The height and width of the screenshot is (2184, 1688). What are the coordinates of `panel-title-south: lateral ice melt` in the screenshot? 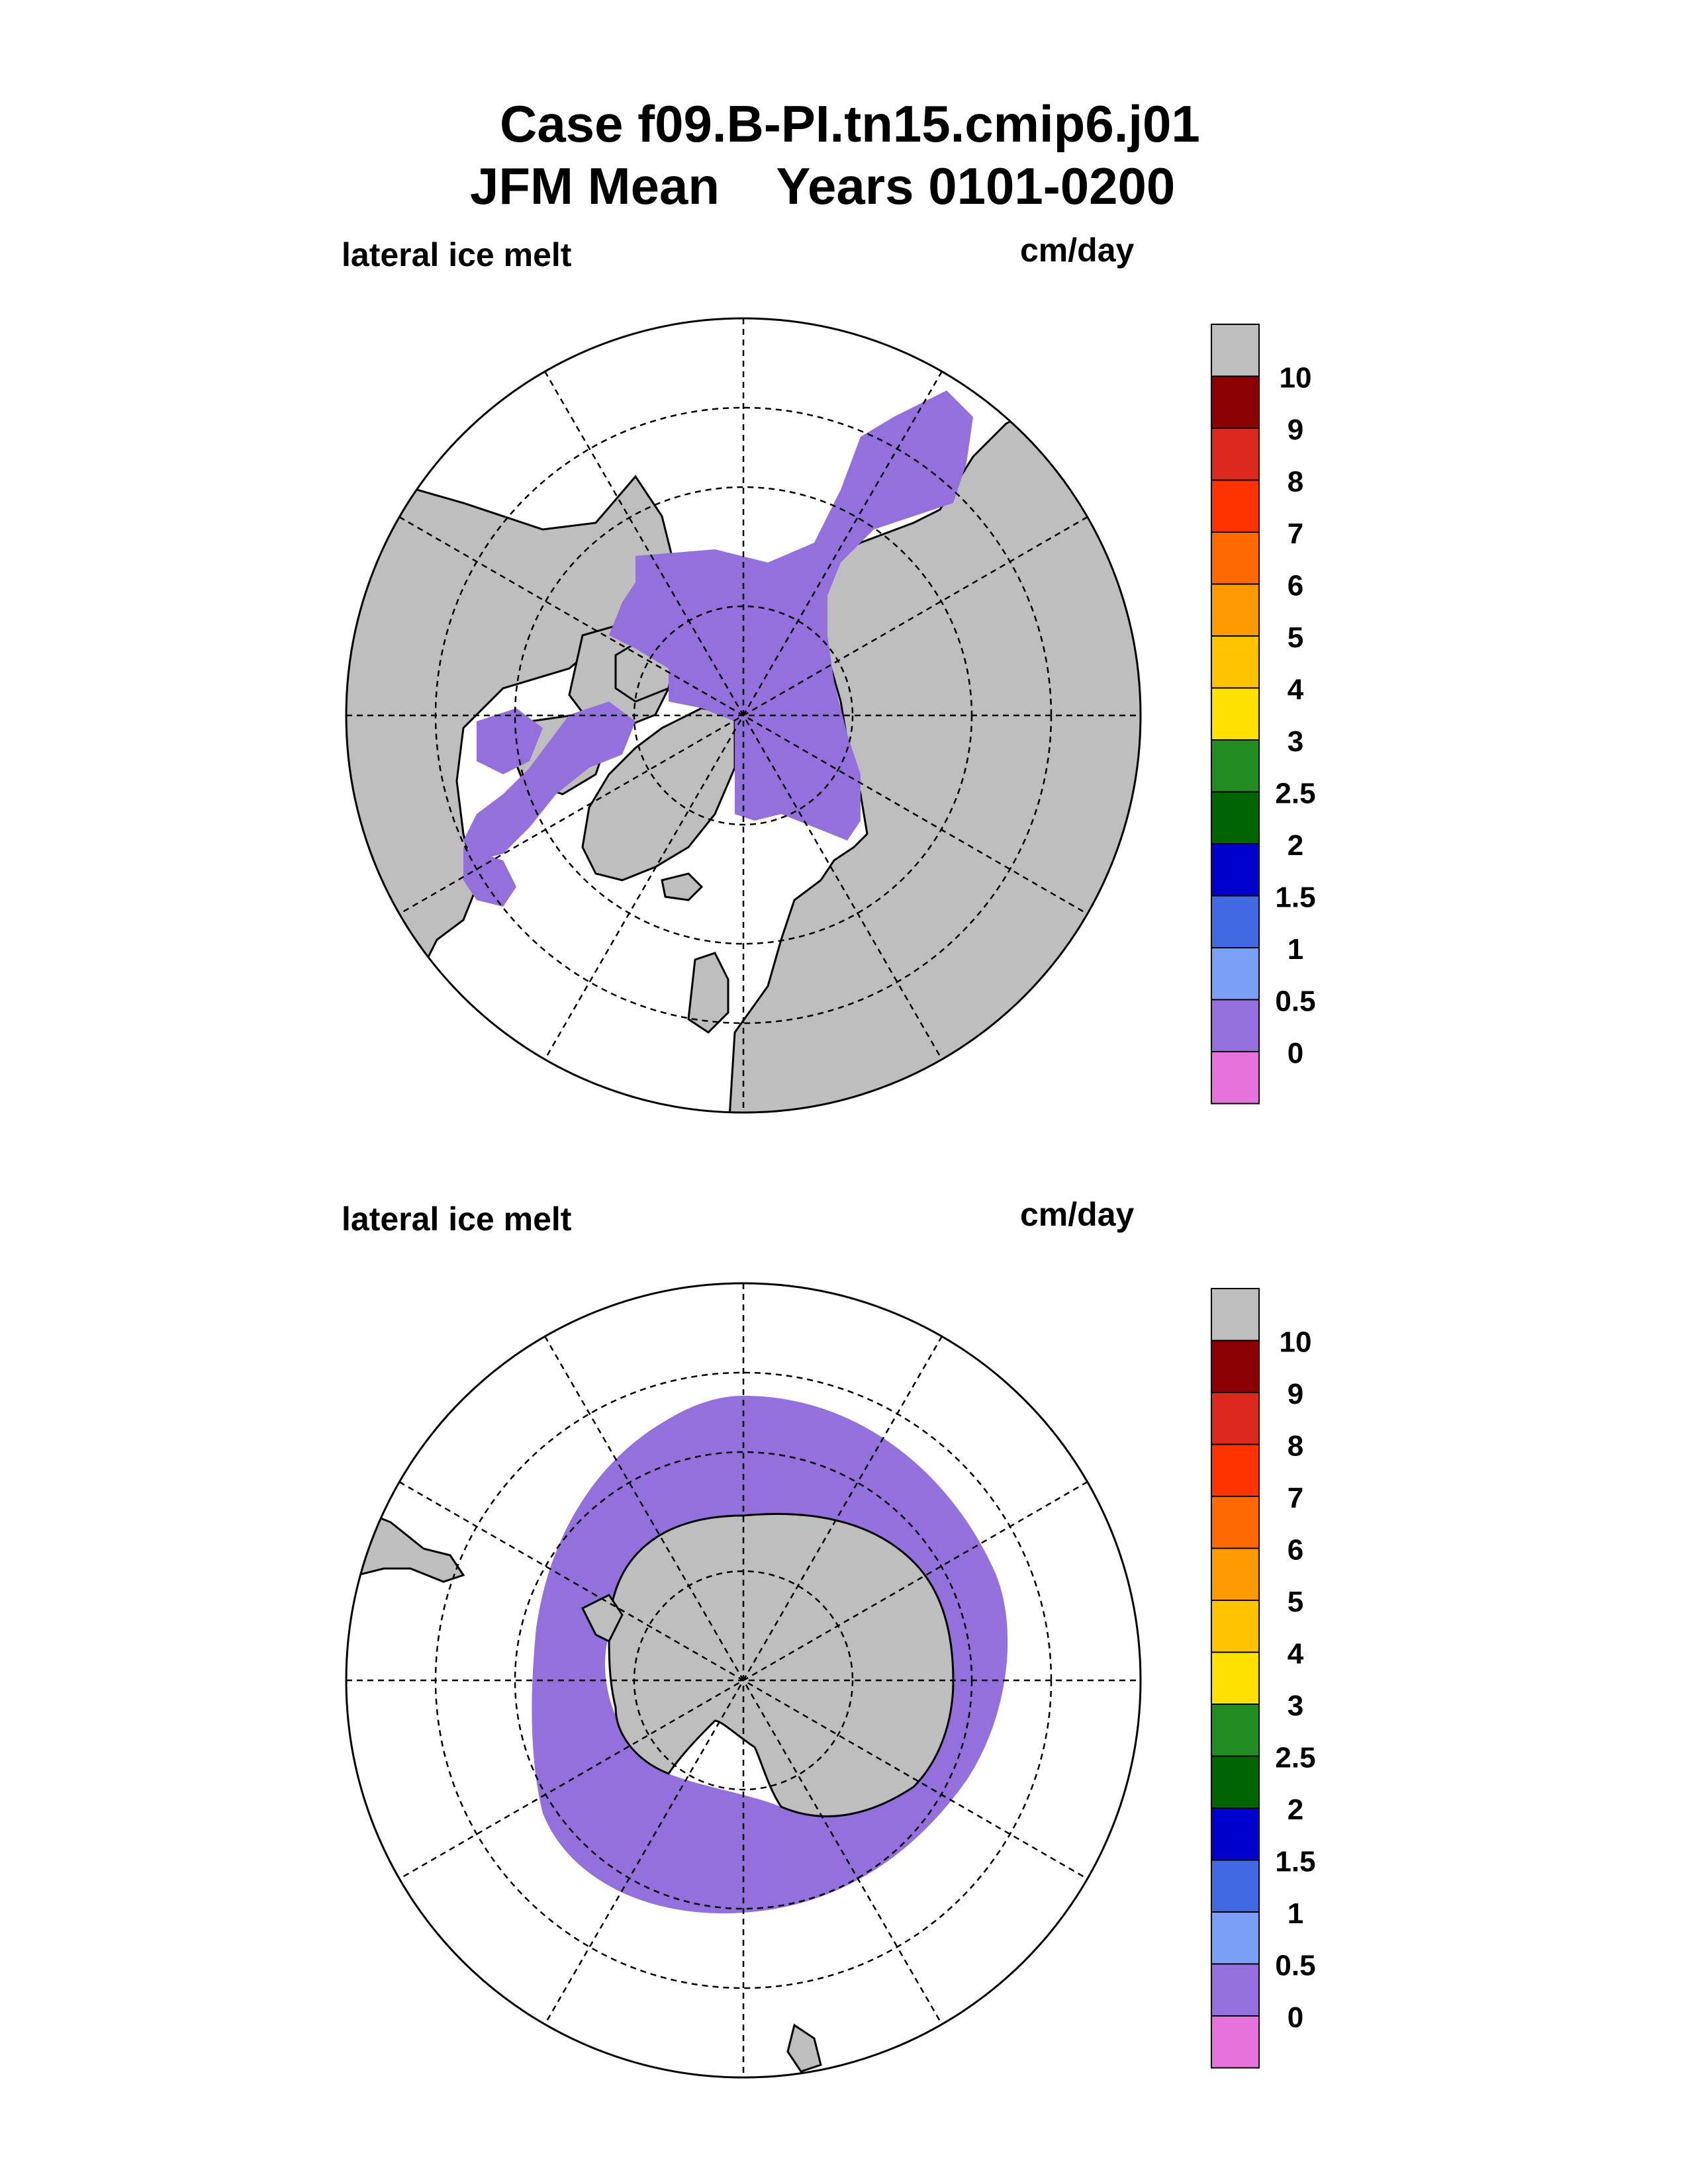 It's located at (457, 1219).